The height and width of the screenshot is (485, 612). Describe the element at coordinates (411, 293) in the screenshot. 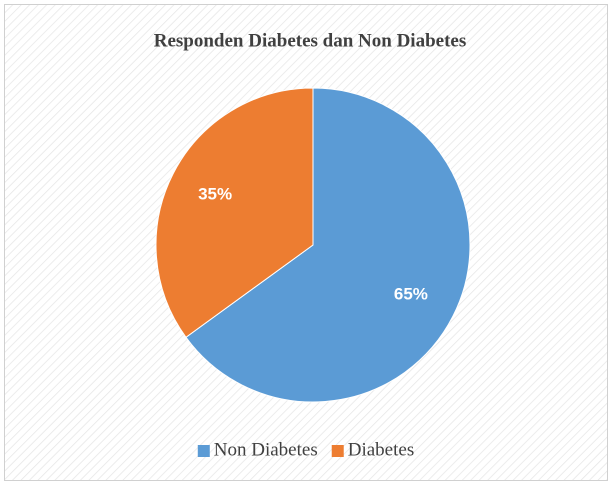

I see `data-label: 65%` at that location.